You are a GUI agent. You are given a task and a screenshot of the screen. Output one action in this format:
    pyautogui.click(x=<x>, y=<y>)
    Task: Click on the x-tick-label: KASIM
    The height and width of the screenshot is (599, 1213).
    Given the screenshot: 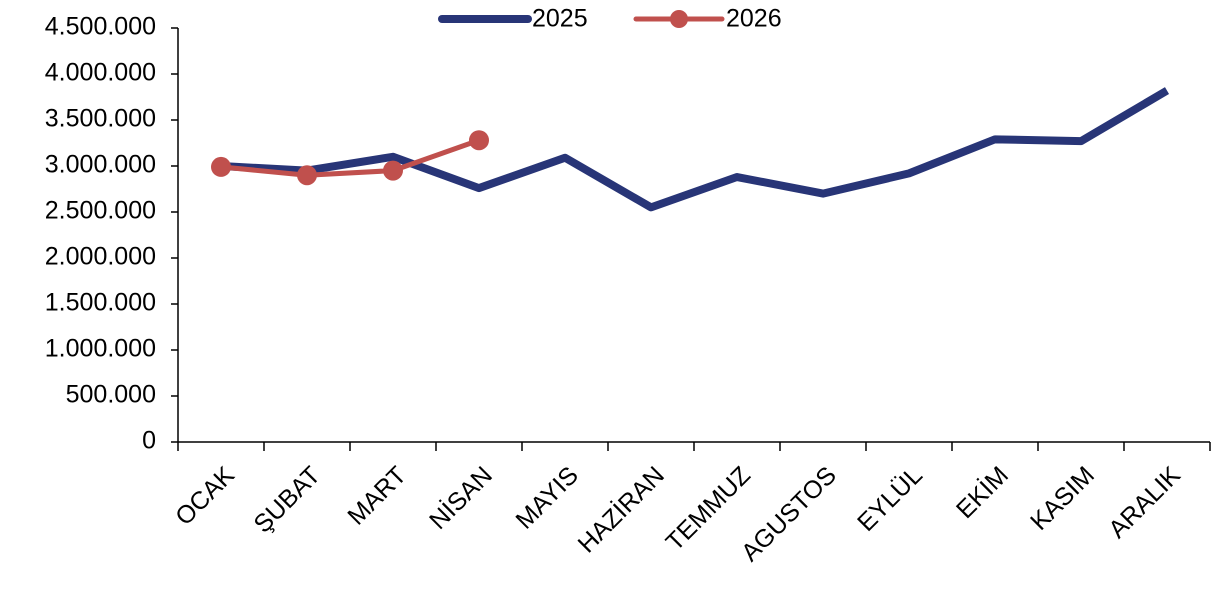 What is the action you would take?
    pyautogui.click(x=1062, y=498)
    